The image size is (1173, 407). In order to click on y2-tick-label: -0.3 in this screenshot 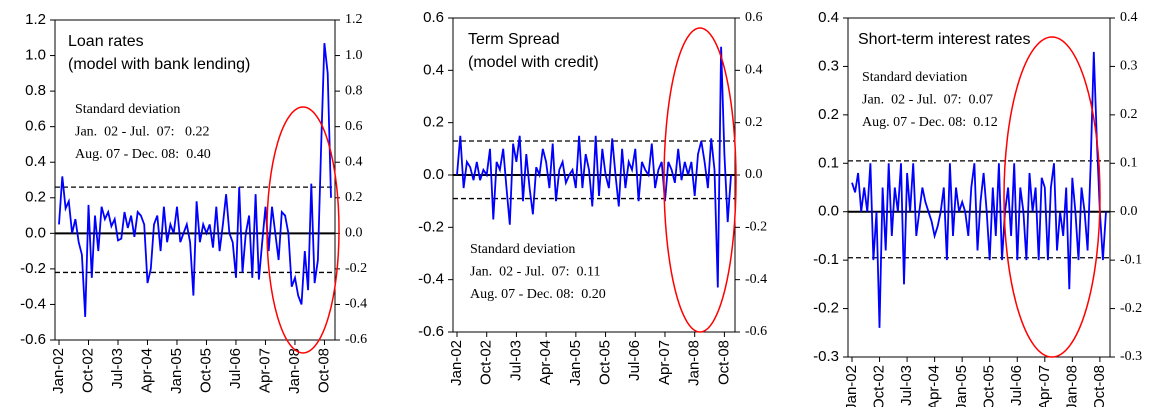, I will do `click(1131, 356)`.